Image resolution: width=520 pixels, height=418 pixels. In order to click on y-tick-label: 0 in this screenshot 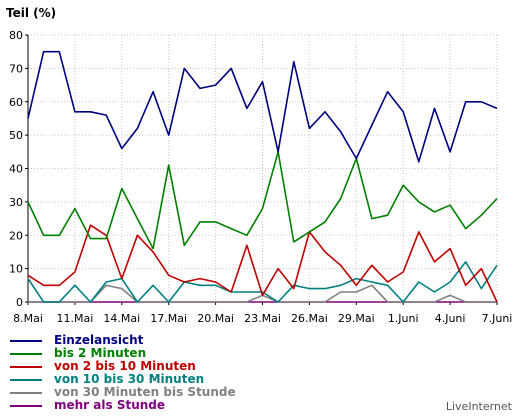, I will do `click(19, 302)`.